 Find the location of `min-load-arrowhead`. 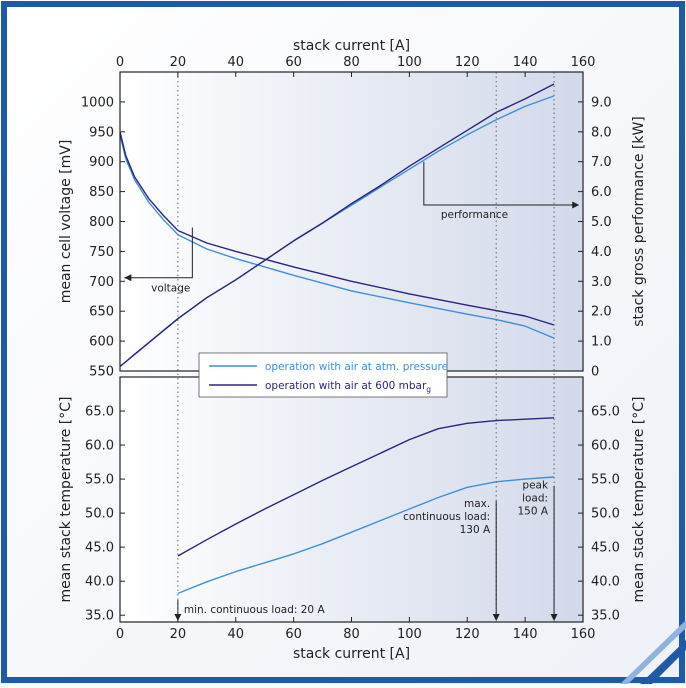

min-load-arrowhead is located at coordinates (178, 617).